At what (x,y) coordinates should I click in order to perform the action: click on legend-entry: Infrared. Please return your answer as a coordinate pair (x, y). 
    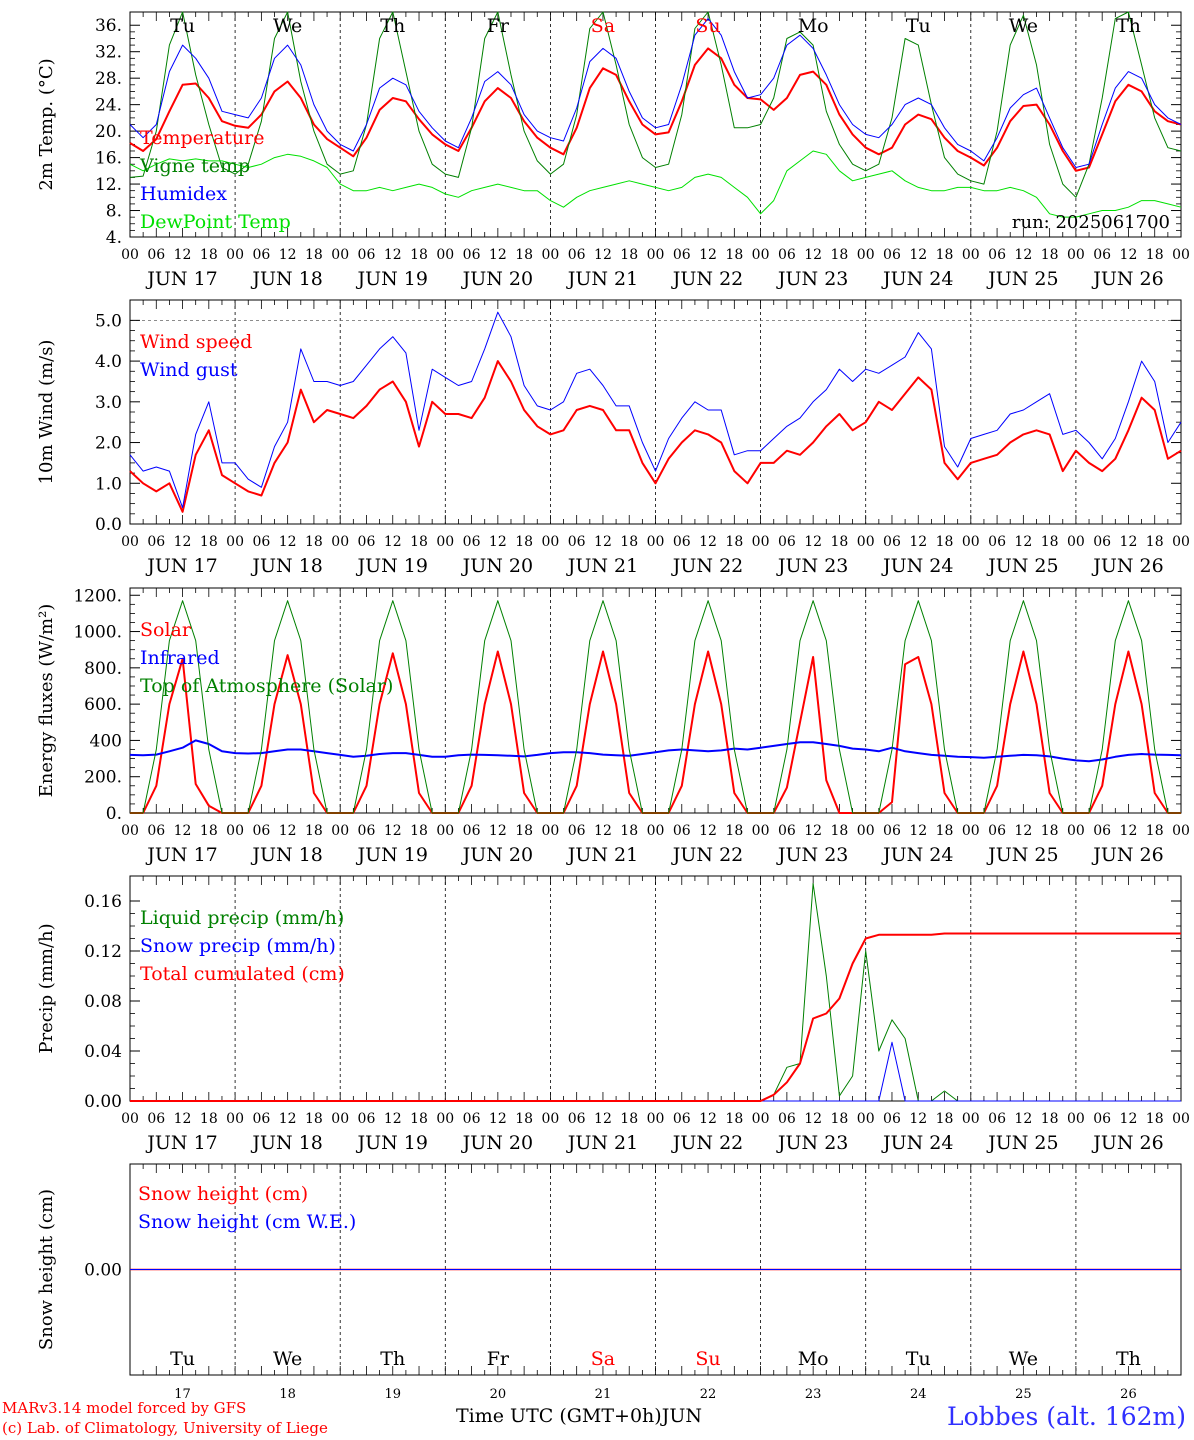
    Looking at the image, I should click on (180, 658).